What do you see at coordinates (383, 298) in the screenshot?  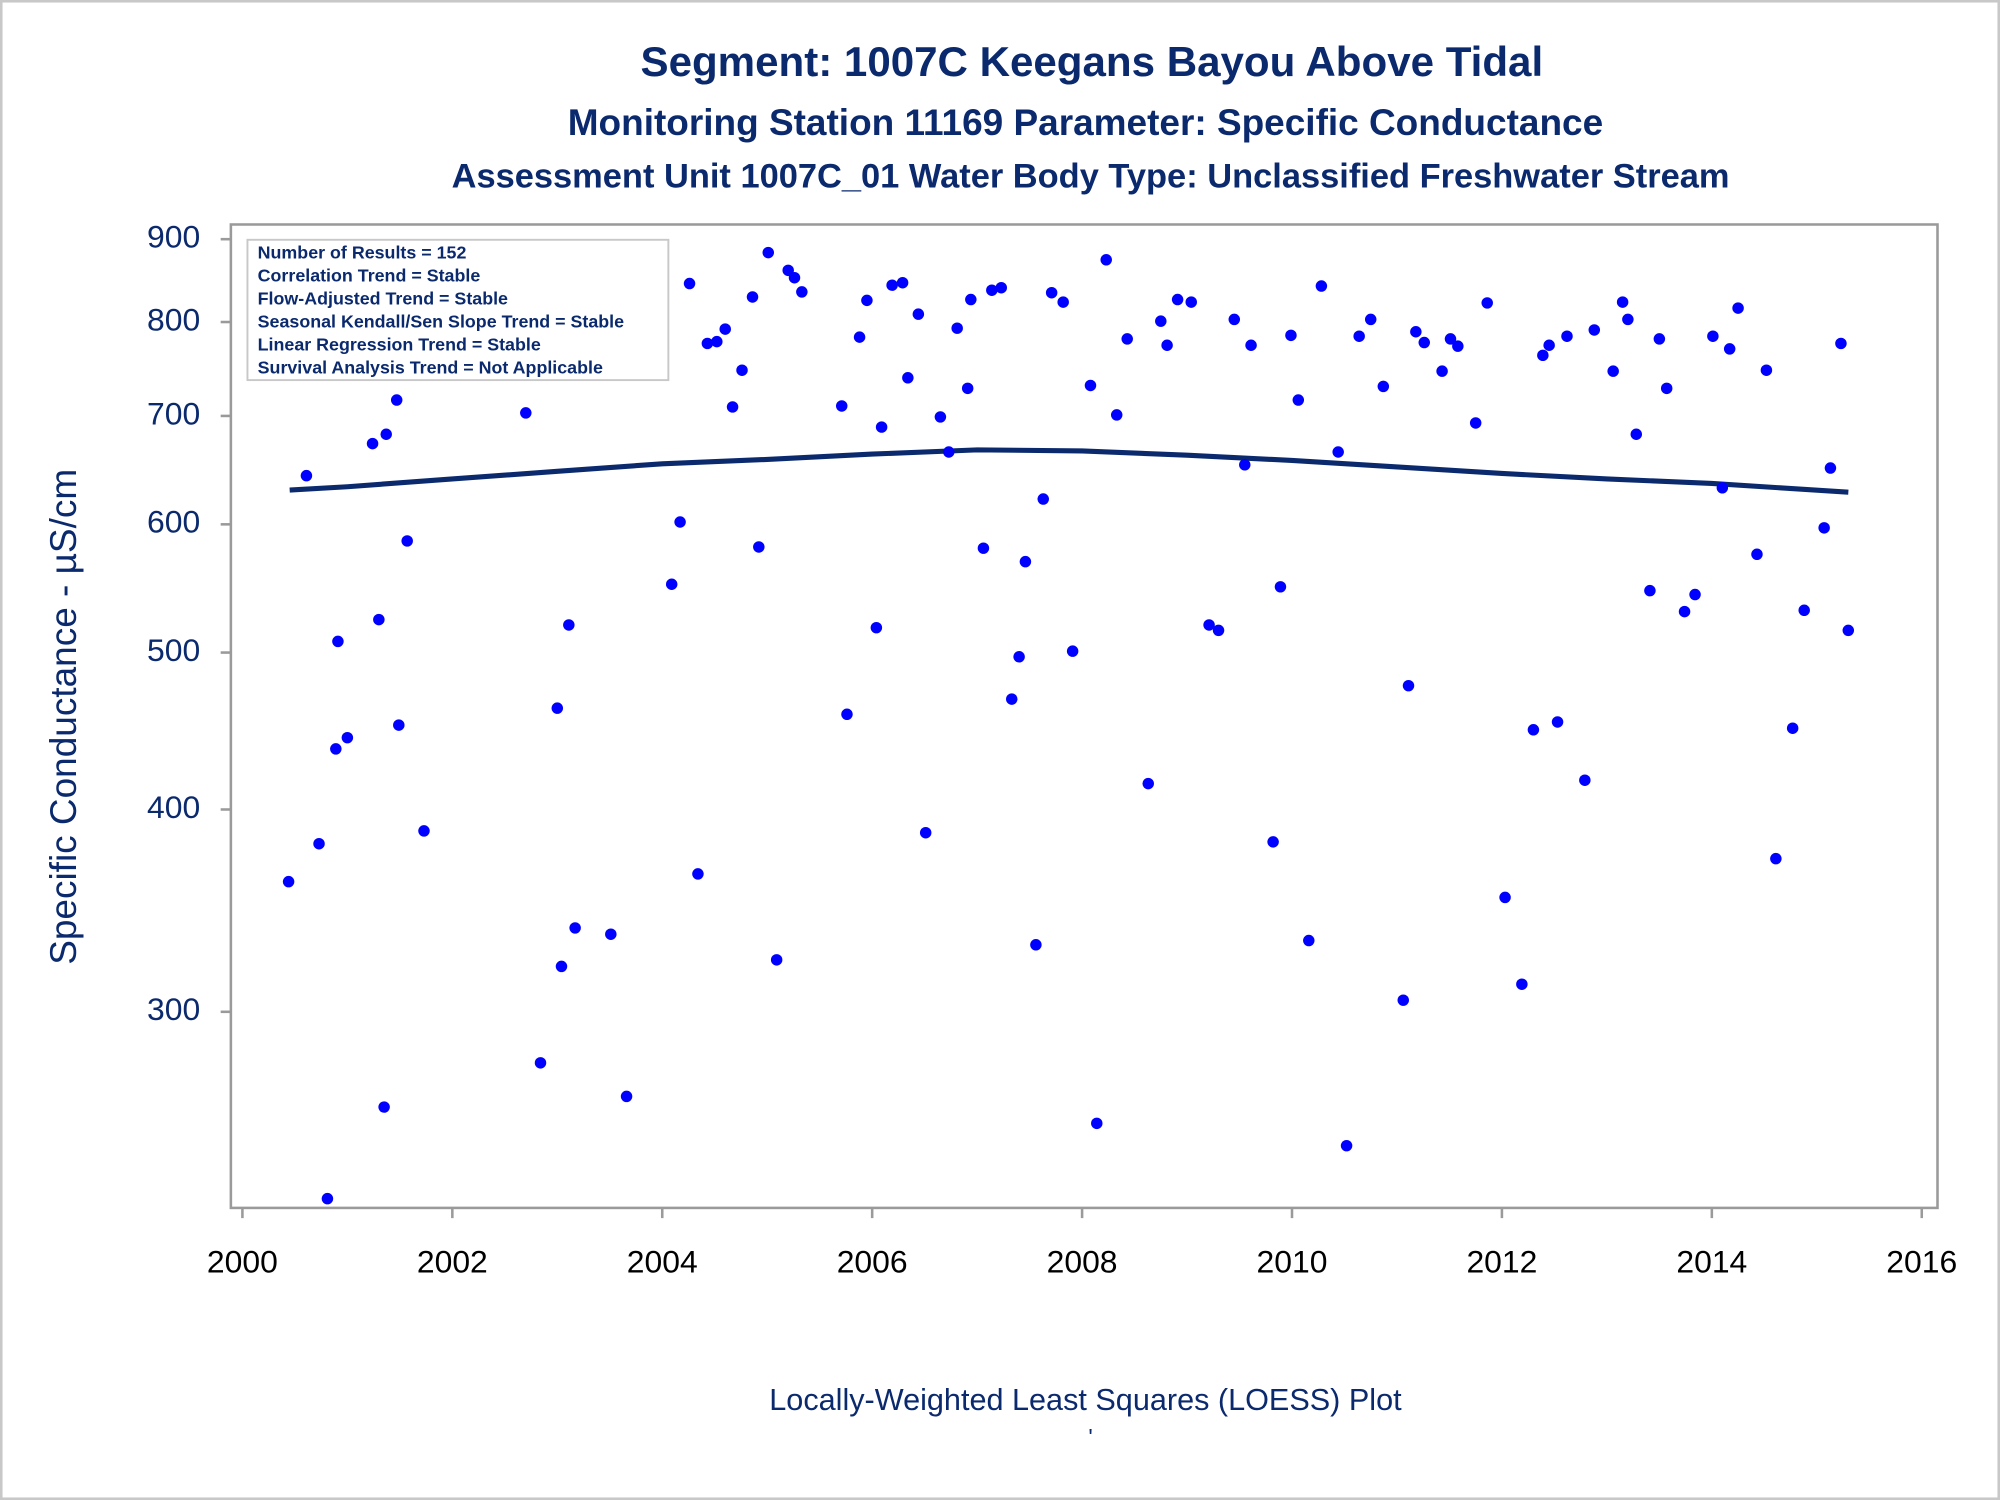 I see `annotation: Flow-Adjusted Trend = Stable` at bounding box center [383, 298].